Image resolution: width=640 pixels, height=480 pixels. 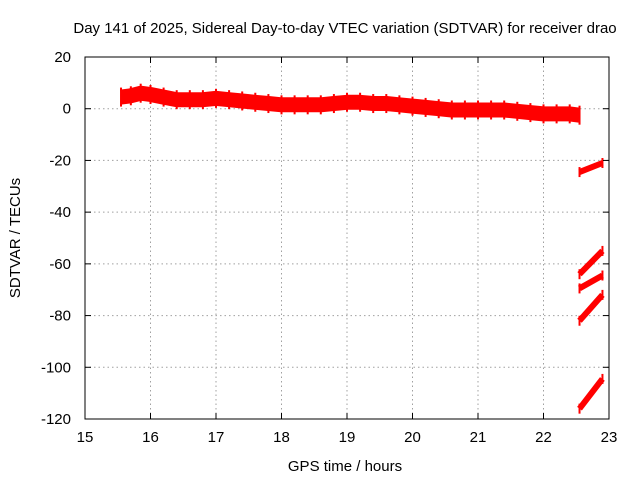 I want to click on y-tick-label: 0, so click(x=67, y=109).